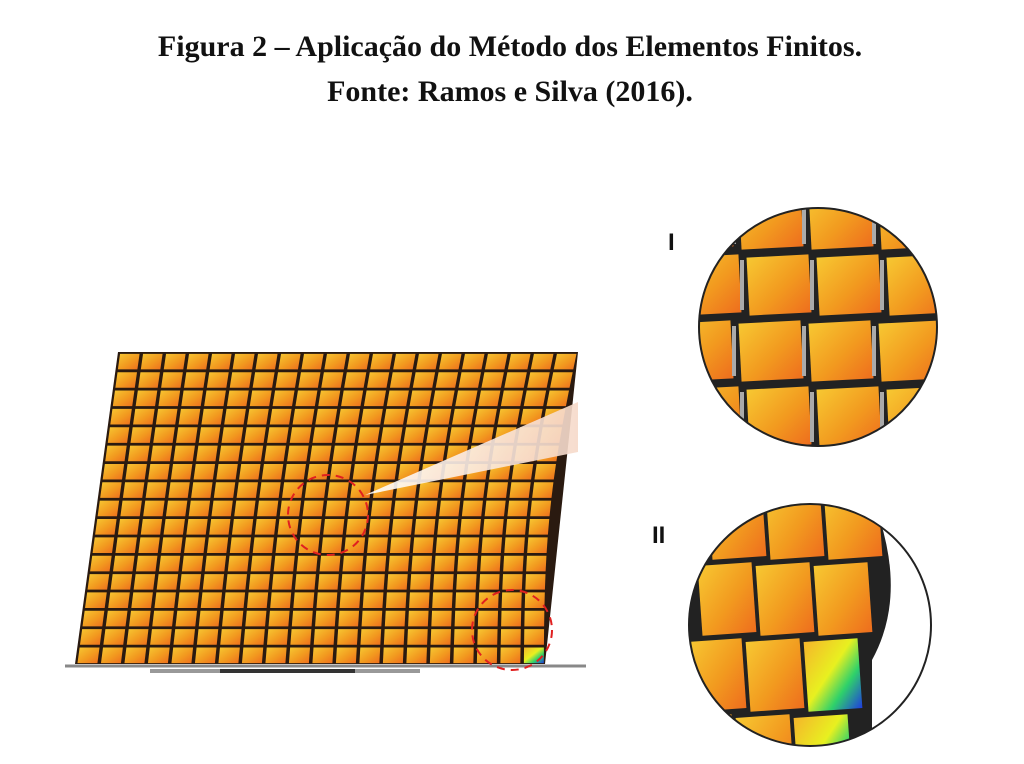  I want to click on highlight-i, so click(328, 515).